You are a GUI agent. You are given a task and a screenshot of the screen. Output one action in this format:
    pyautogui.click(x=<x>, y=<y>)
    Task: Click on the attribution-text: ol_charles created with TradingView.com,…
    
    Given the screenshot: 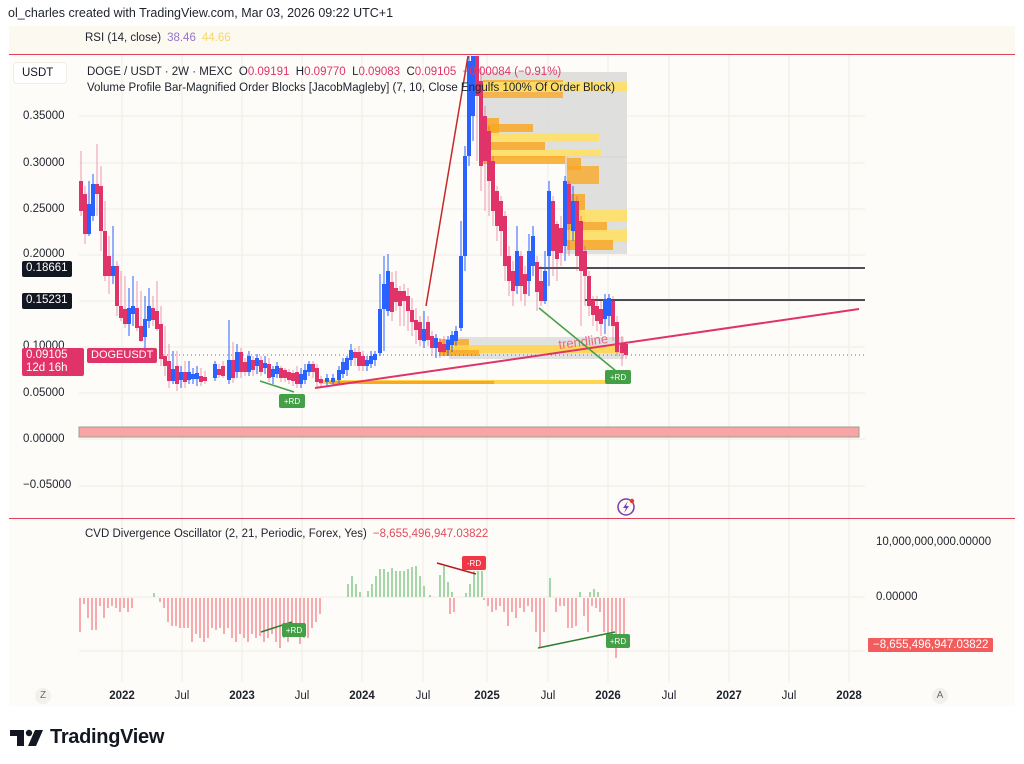 What is the action you would take?
    pyautogui.click(x=201, y=13)
    